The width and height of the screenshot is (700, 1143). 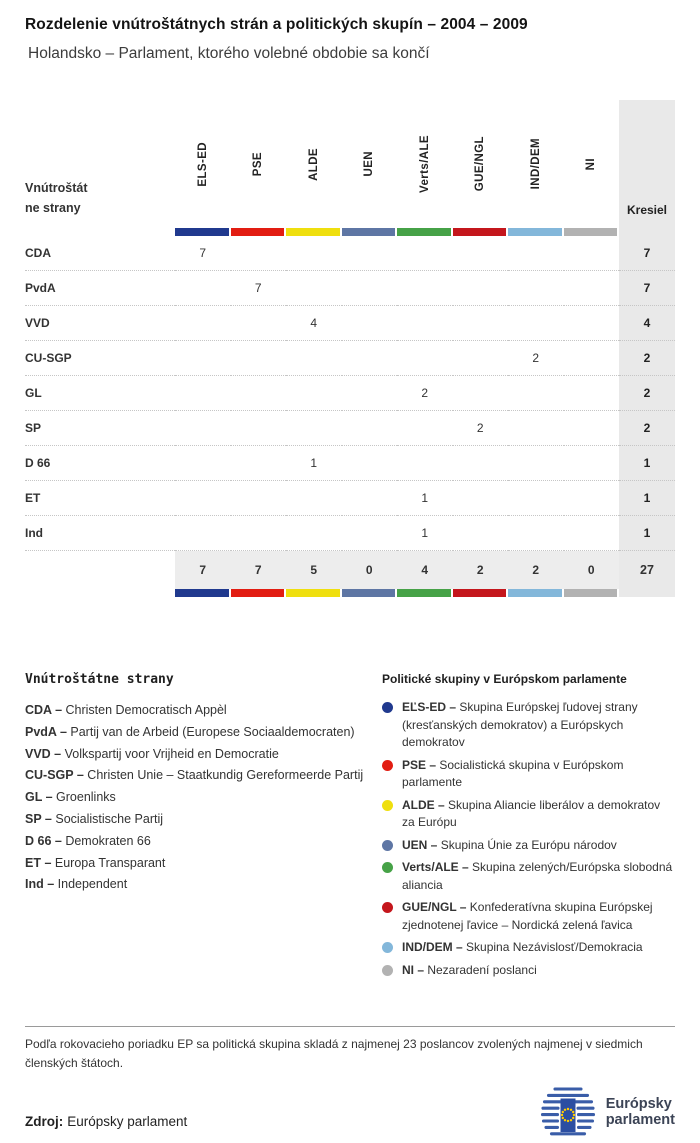 I want to click on party-legend-item: ET – Europa Transparant, so click(x=95, y=862).